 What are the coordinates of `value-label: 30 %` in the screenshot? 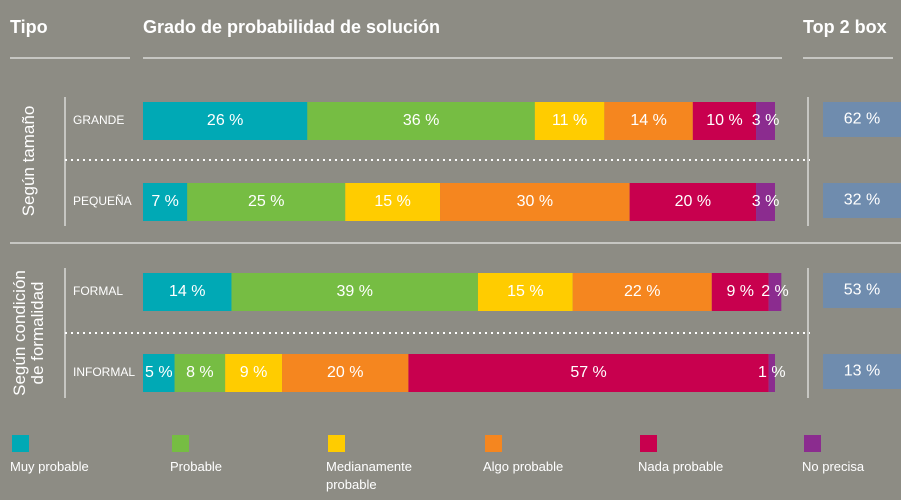 It's located at (535, 201).